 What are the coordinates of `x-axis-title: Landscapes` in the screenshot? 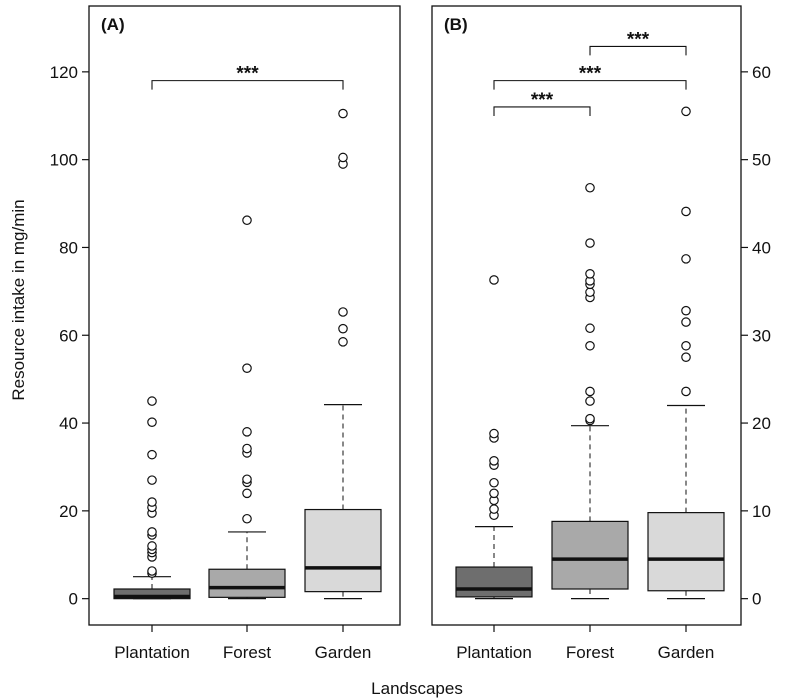 It's located at (417, 688).